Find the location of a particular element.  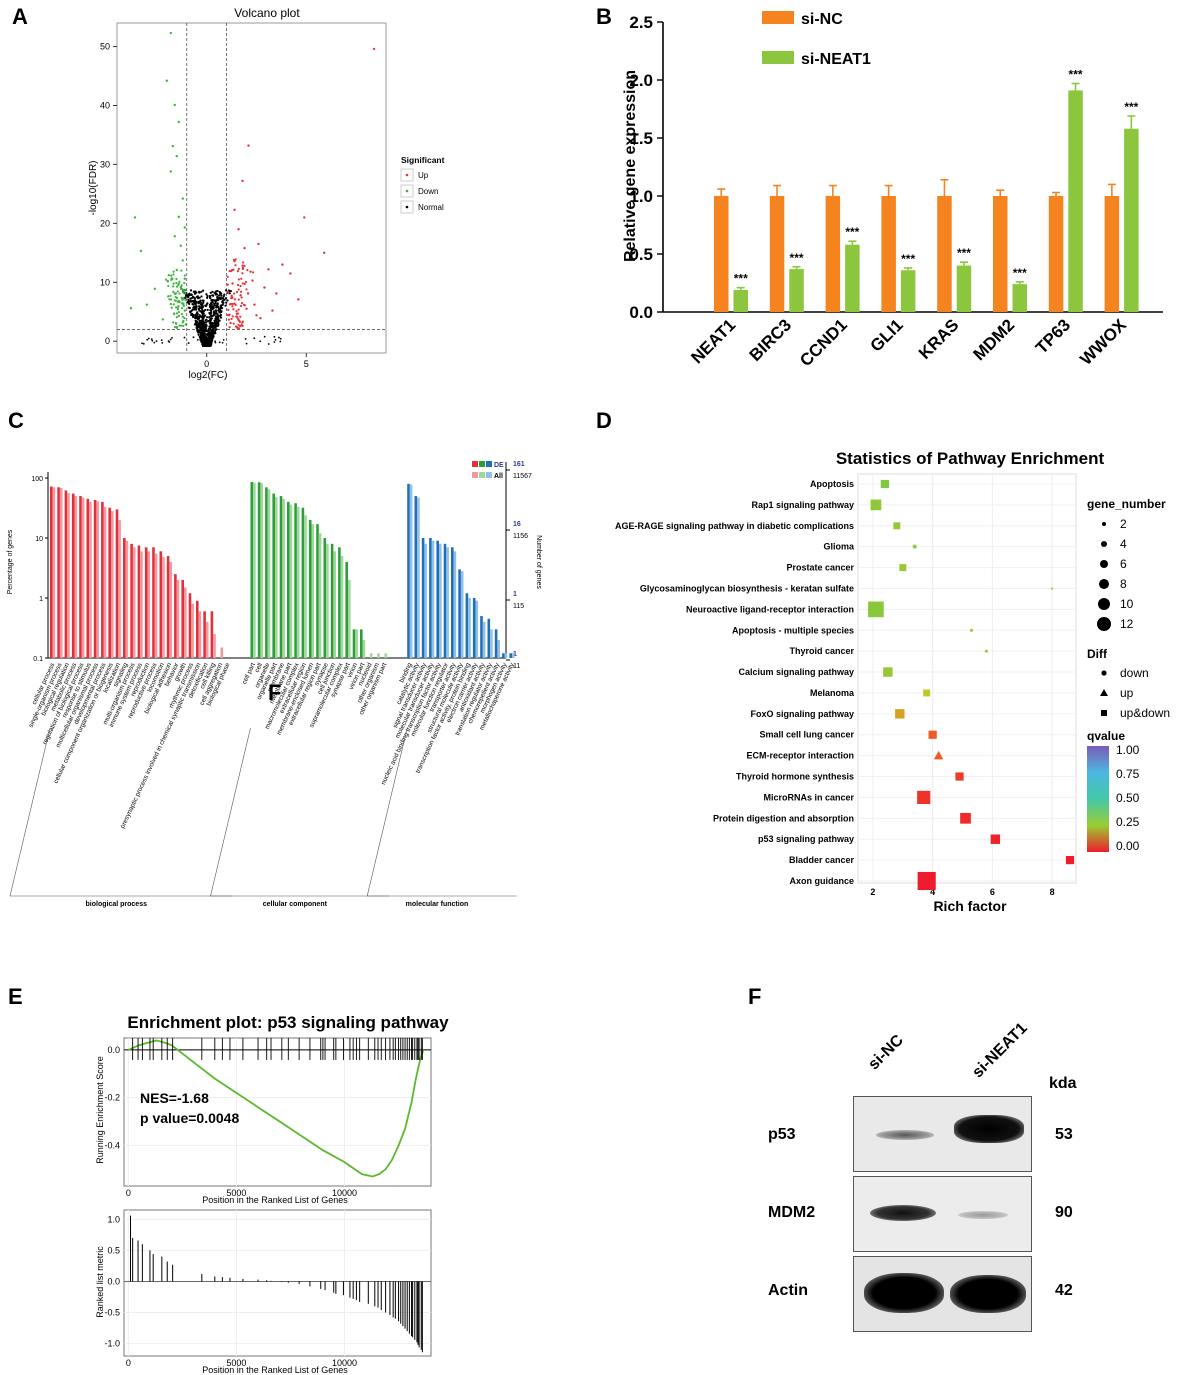

bar-wwox-si-neat1 is located at coordinates (1131, 220).